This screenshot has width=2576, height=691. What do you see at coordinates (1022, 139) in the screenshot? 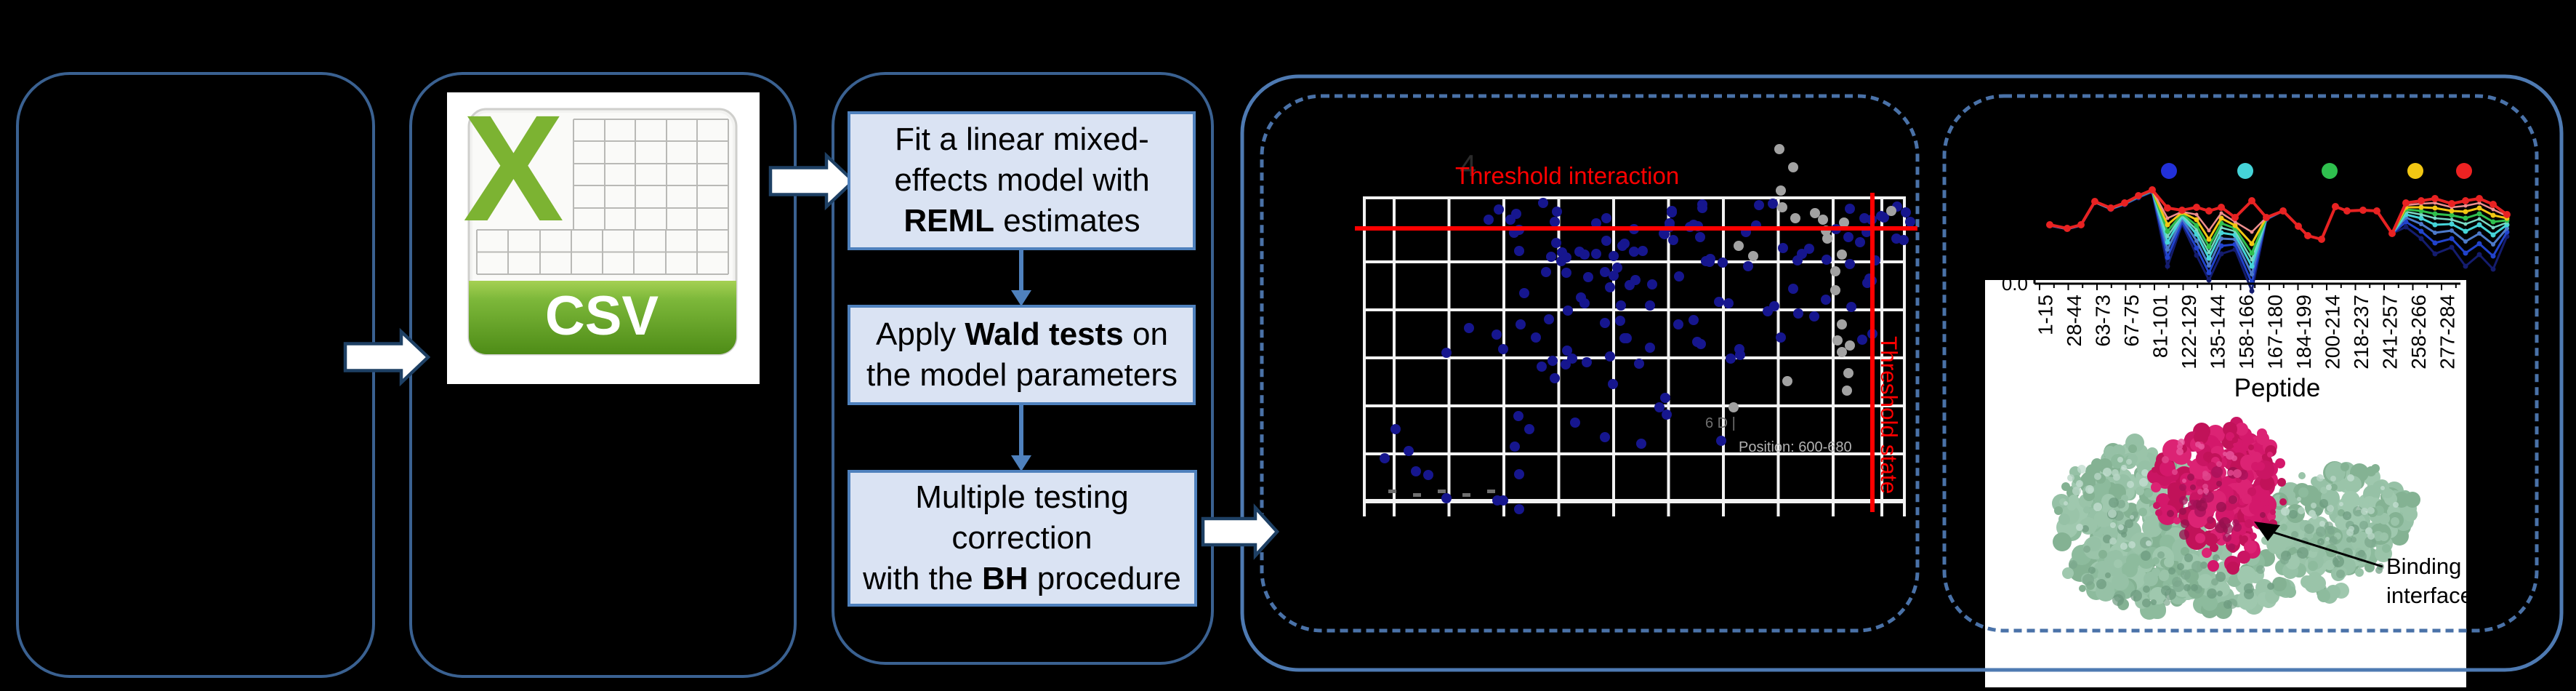
I see `svg-text: Fit a linear mixed-` at bounding box center [1022, 139].